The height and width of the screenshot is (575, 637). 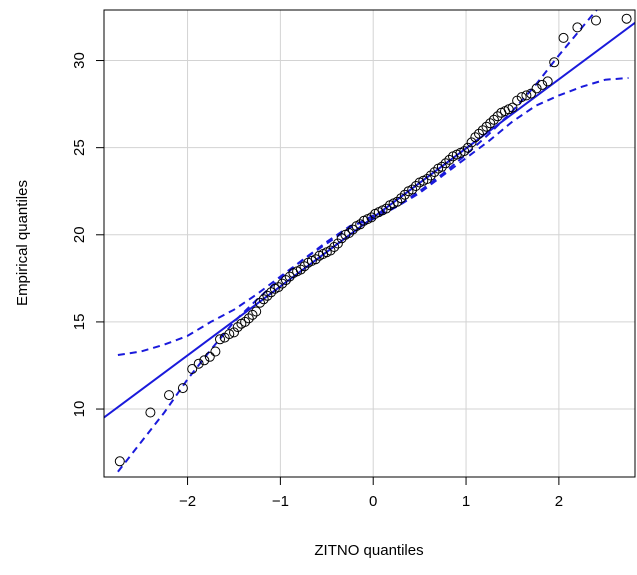 What do you see at coordinates (466, 501) in the screenshot?
I see `x-tick-label: 1` at bounding box center [466, 501].